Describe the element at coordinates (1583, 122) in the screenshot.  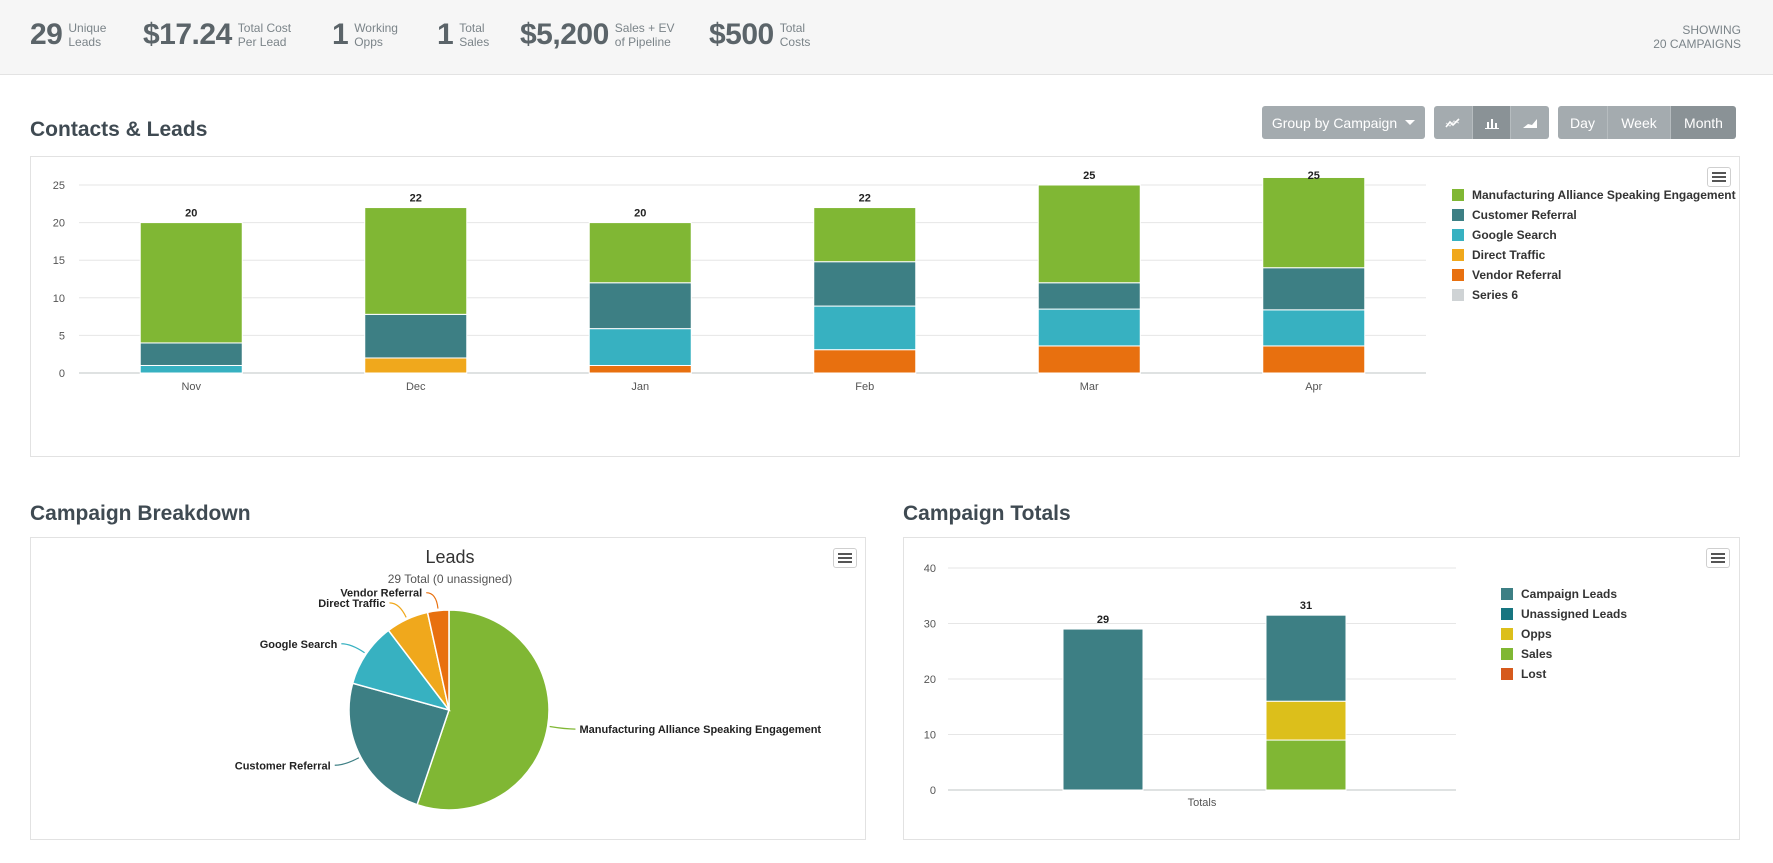
I see `period-day-button: Day` at that location.